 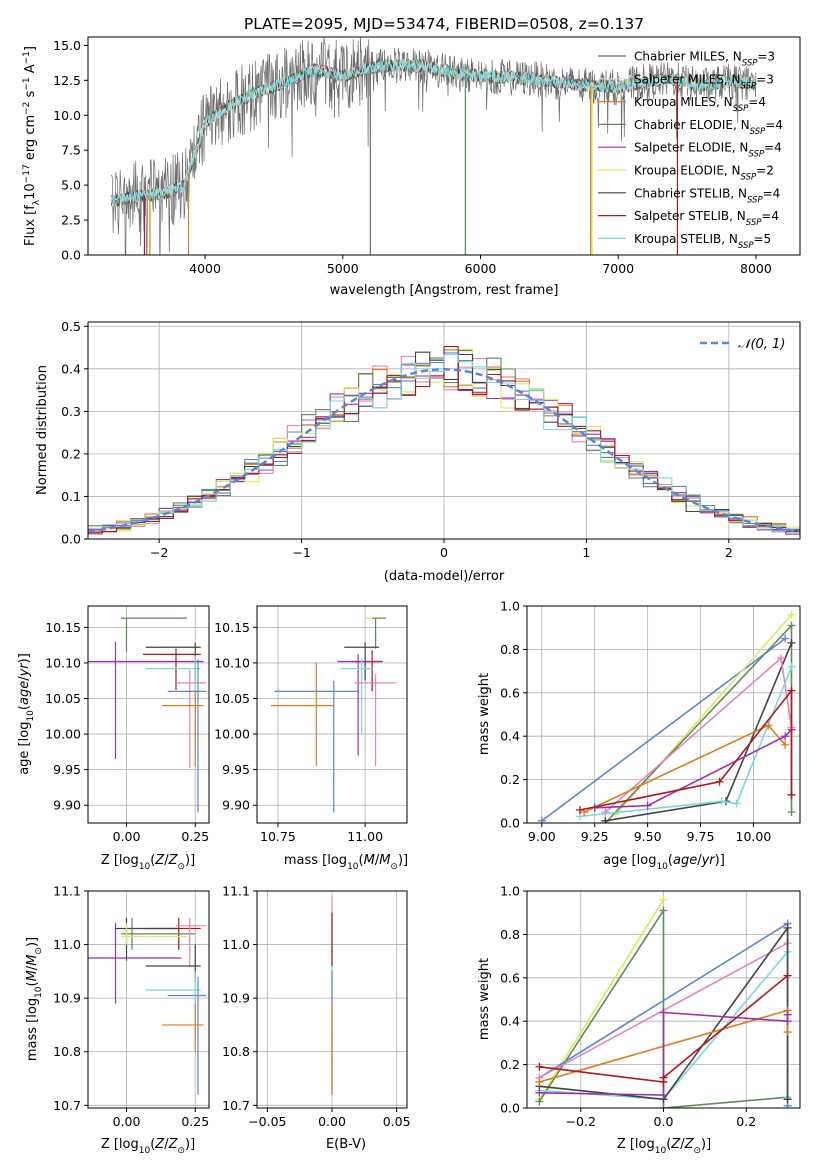 I want to click on spectrum-series-line, so click(x=434, y=146).